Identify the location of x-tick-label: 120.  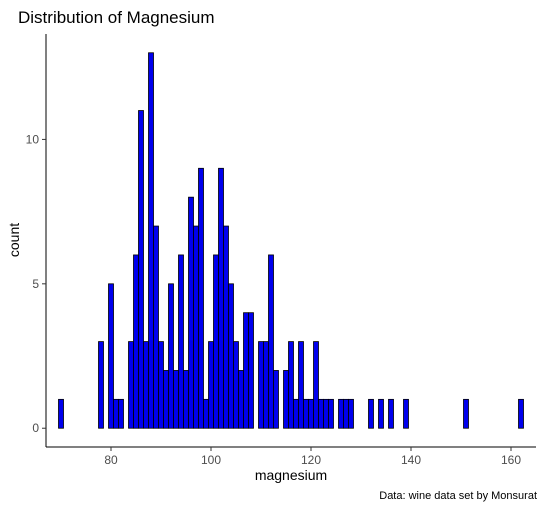
(311, 460).